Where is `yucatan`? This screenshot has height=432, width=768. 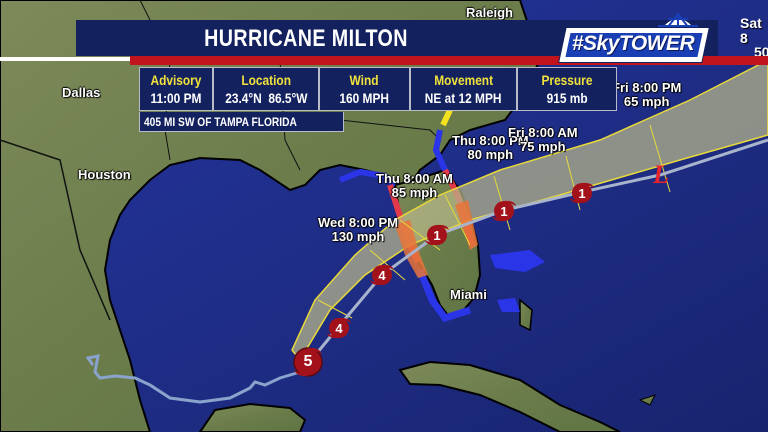 yucatan is located at coordinates (252, 417).